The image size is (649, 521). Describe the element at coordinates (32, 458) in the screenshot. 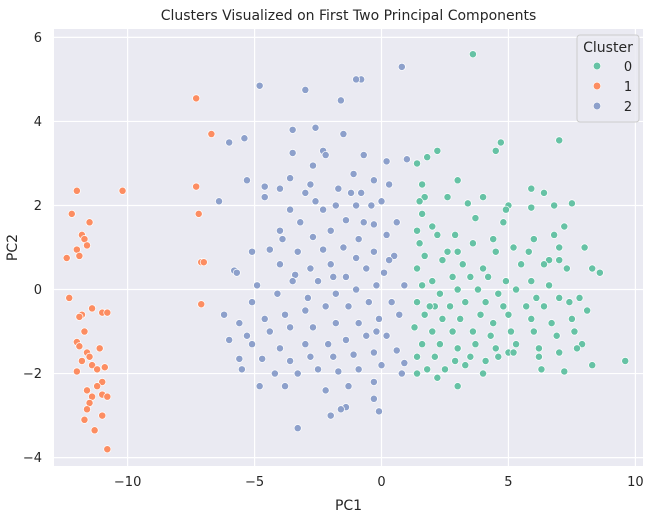

I see `y-tick-label: −4` at that location.